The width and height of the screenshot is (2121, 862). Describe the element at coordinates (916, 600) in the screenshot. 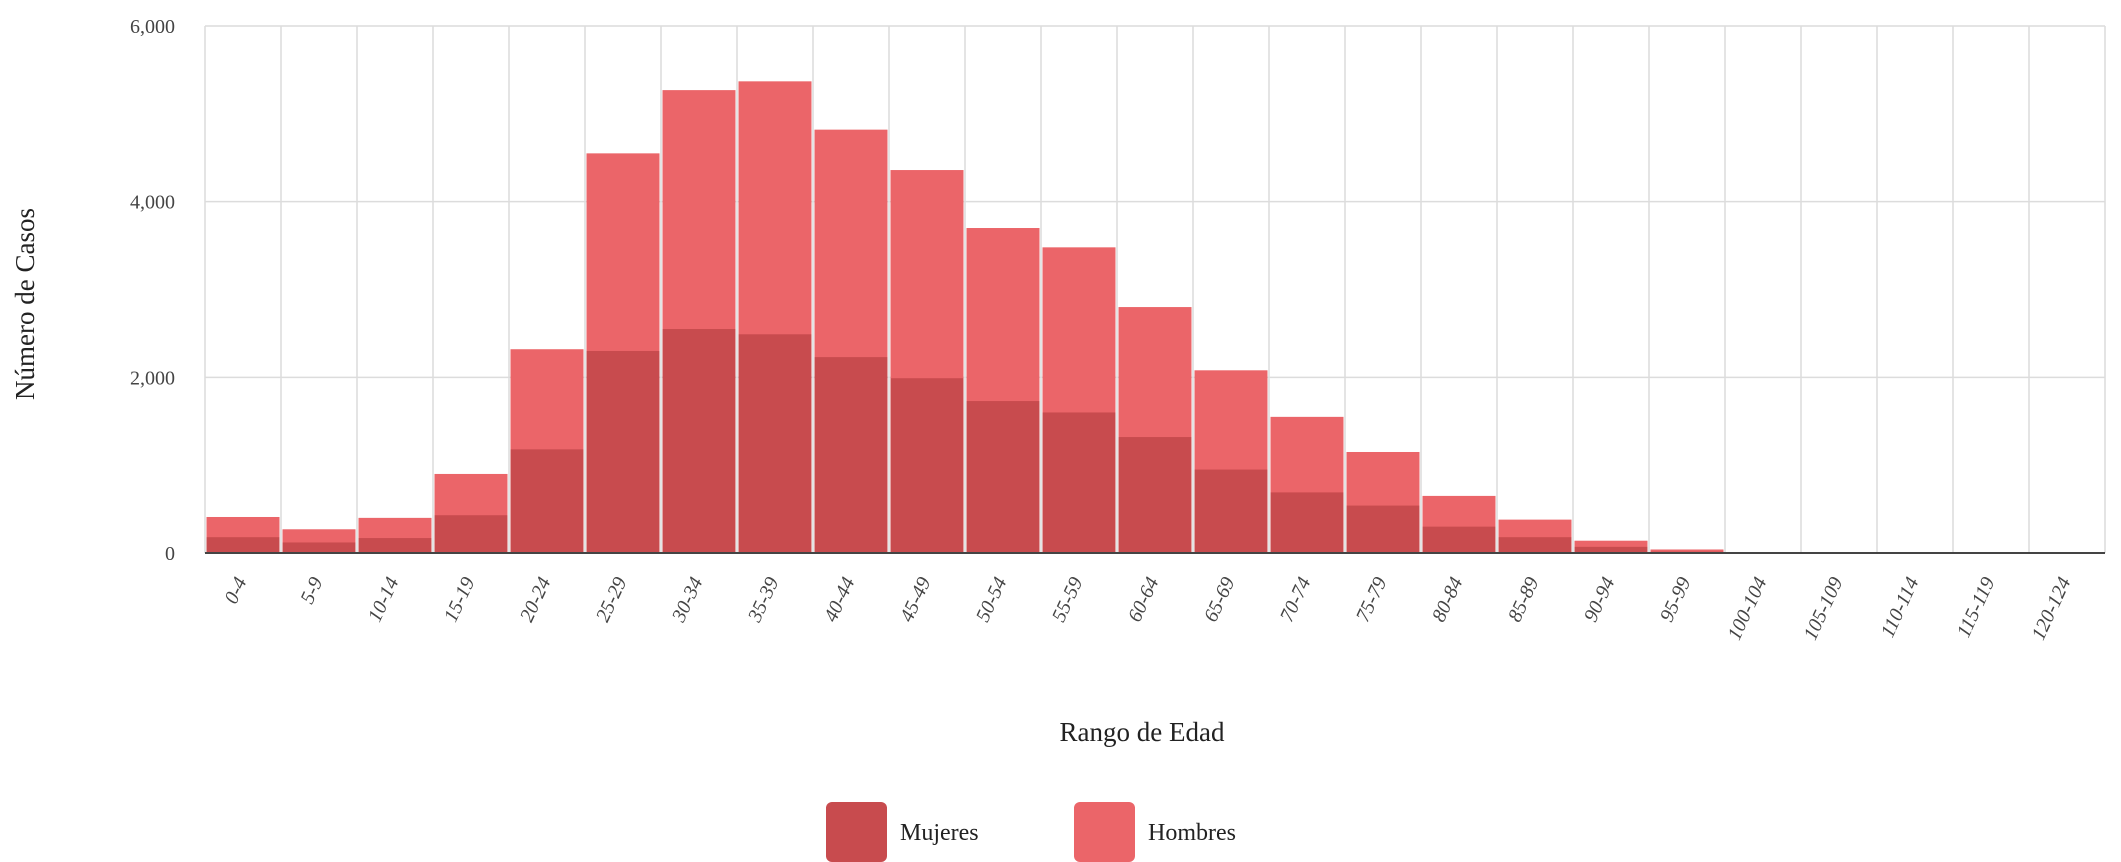

I see `x-tick-label-45-49: 45-49` at that location.